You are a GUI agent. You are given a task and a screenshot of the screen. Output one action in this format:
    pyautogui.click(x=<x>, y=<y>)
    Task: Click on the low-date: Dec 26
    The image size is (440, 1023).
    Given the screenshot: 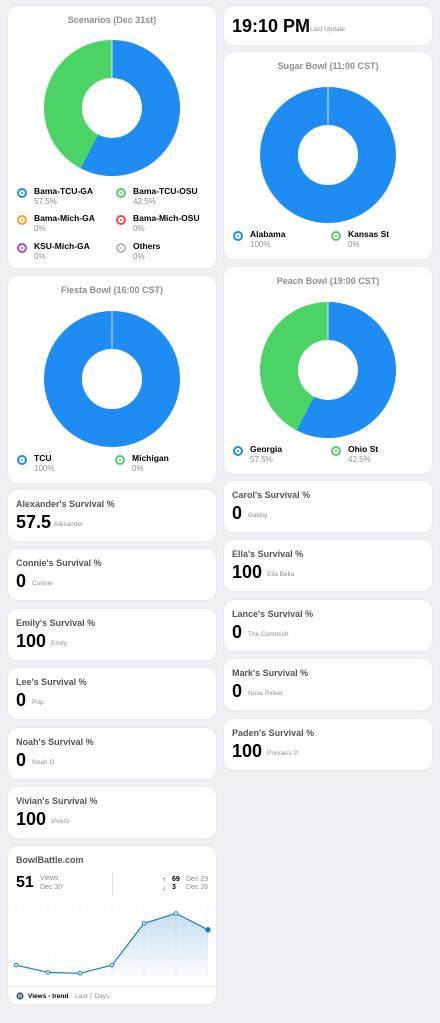 What is the action you would take?
    pyautogui.click(x=197, y=887)
    